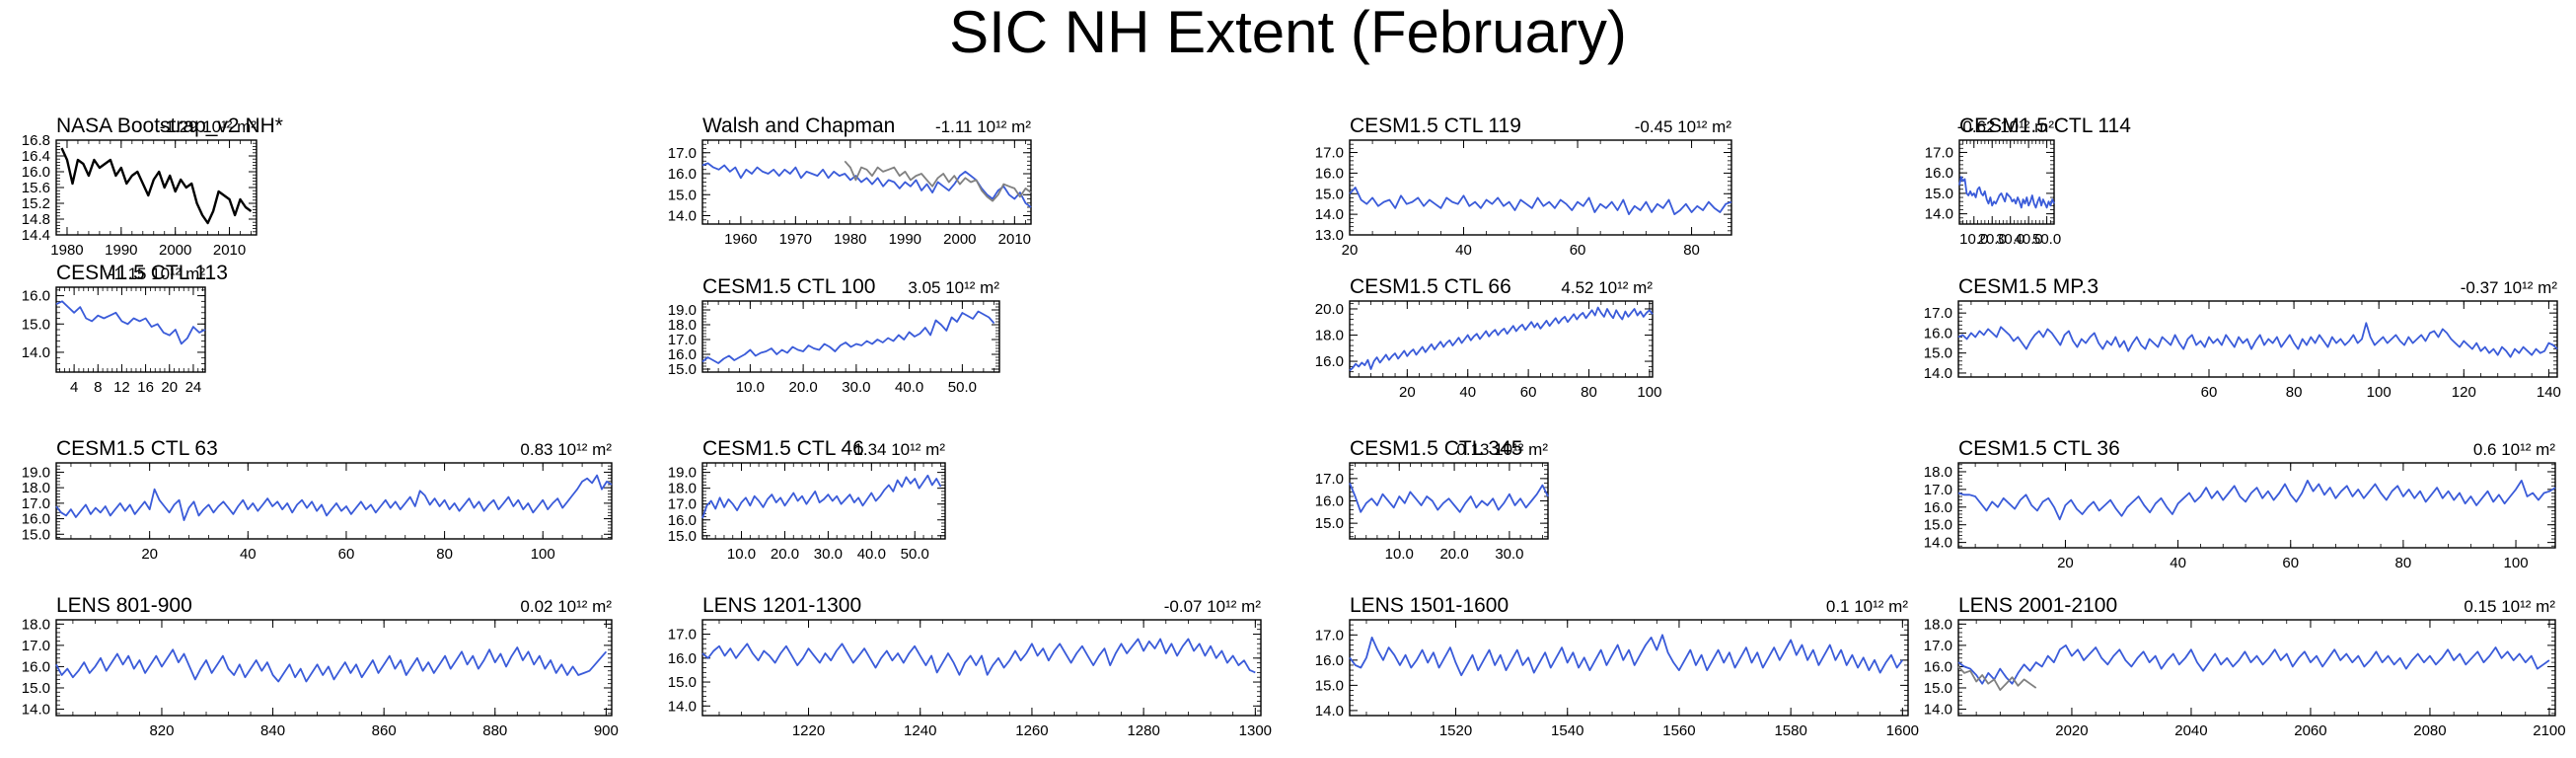 Image resolution: width=2576 pixels, height=758 pixels. I want to click on panel-title: LENS 2001-2100, so click(2037, 605).